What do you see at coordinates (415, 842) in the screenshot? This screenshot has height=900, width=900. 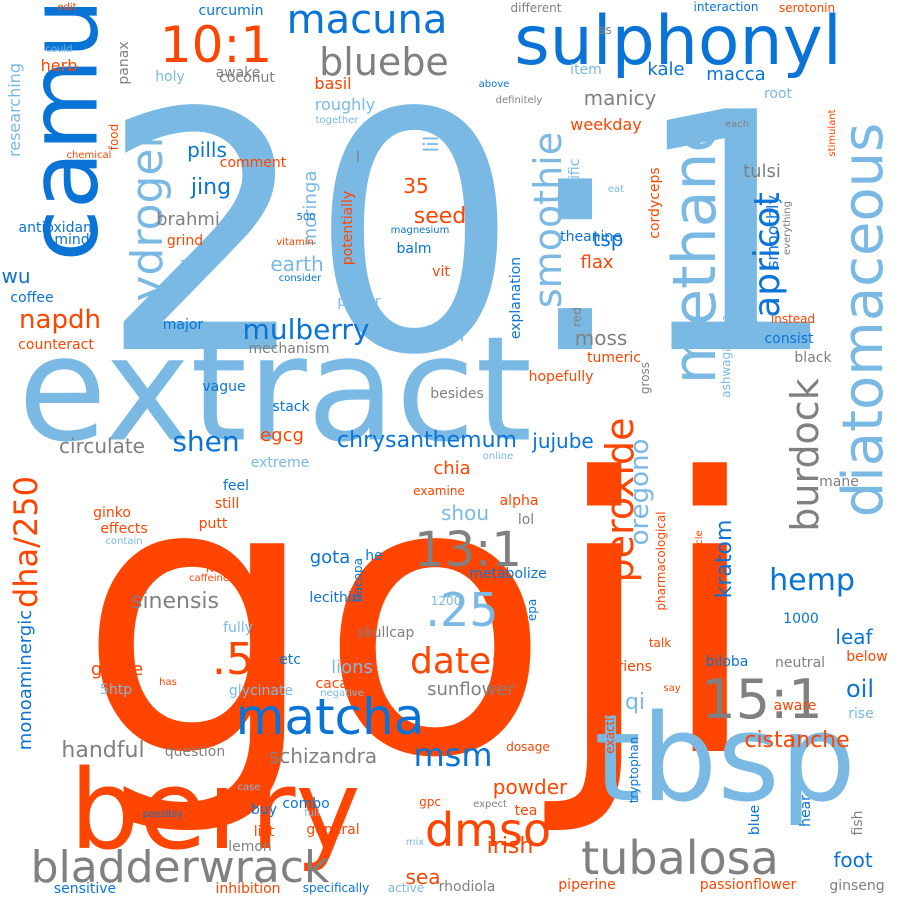 I see `word-mix: mix` at bounding box center [415, 842].